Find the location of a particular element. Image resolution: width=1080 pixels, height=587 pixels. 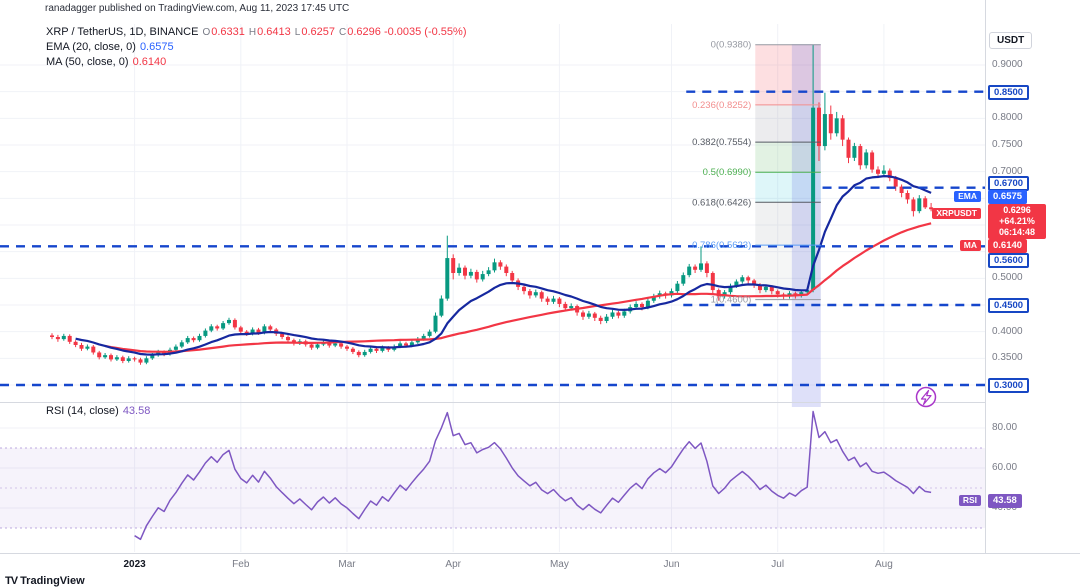

symbol-chip: XRPUSDT is located at coordinates (956, 213).